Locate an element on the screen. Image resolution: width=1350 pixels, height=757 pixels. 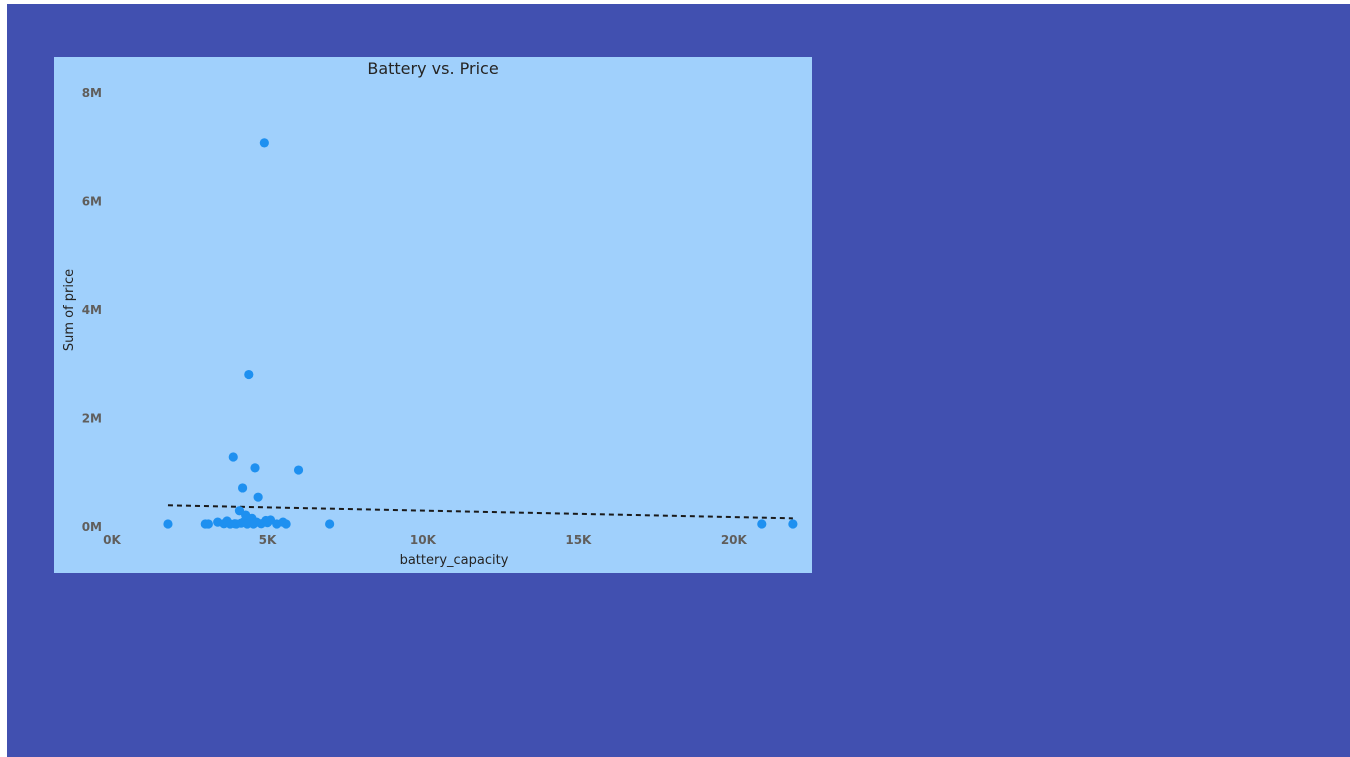
y-axis-title: Sum of price is located at coordinates (69, 310).